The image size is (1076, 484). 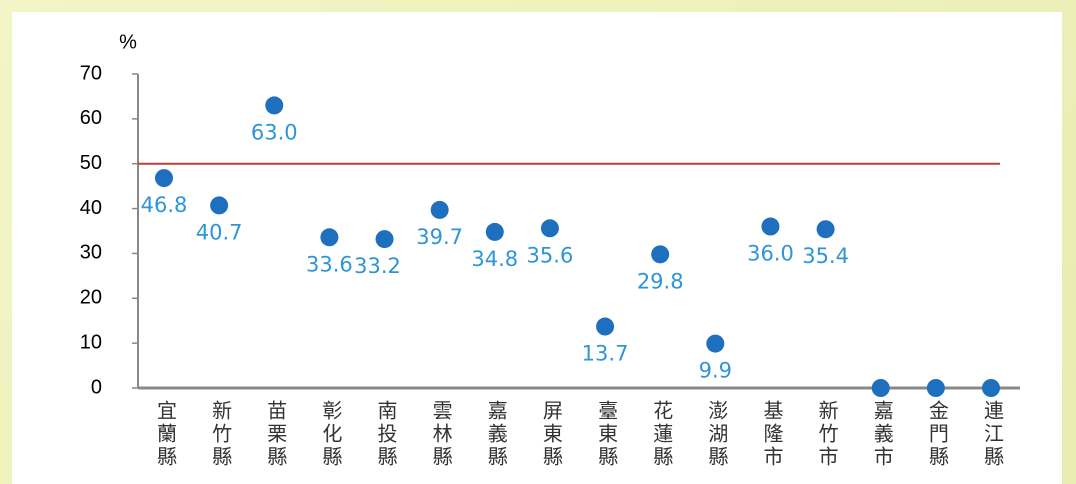 I want to click on value-label: 63.0, so click(x=274, y=132).